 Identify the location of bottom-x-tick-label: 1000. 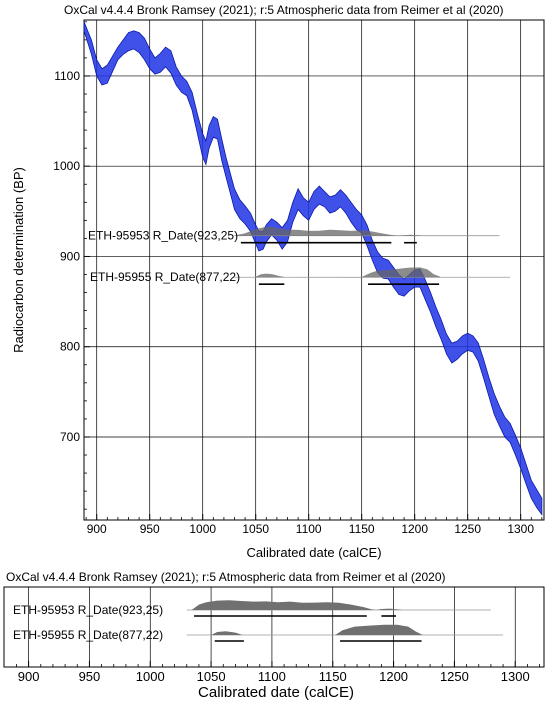
(150, 676).